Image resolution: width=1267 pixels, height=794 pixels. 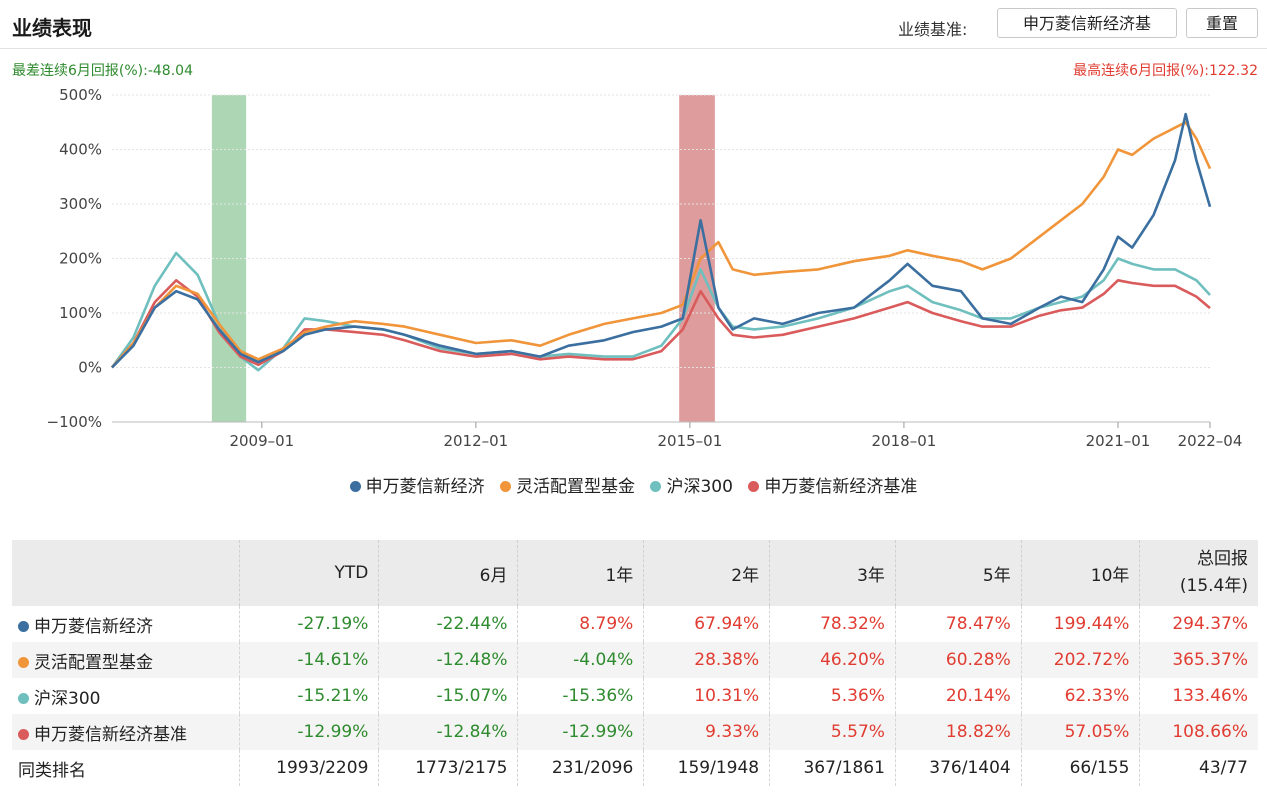 What do you see at coordinates (1210, 441) in the screenshot?
I see `x-tick-label: 2022–04` at bounding box center [1210, 441].